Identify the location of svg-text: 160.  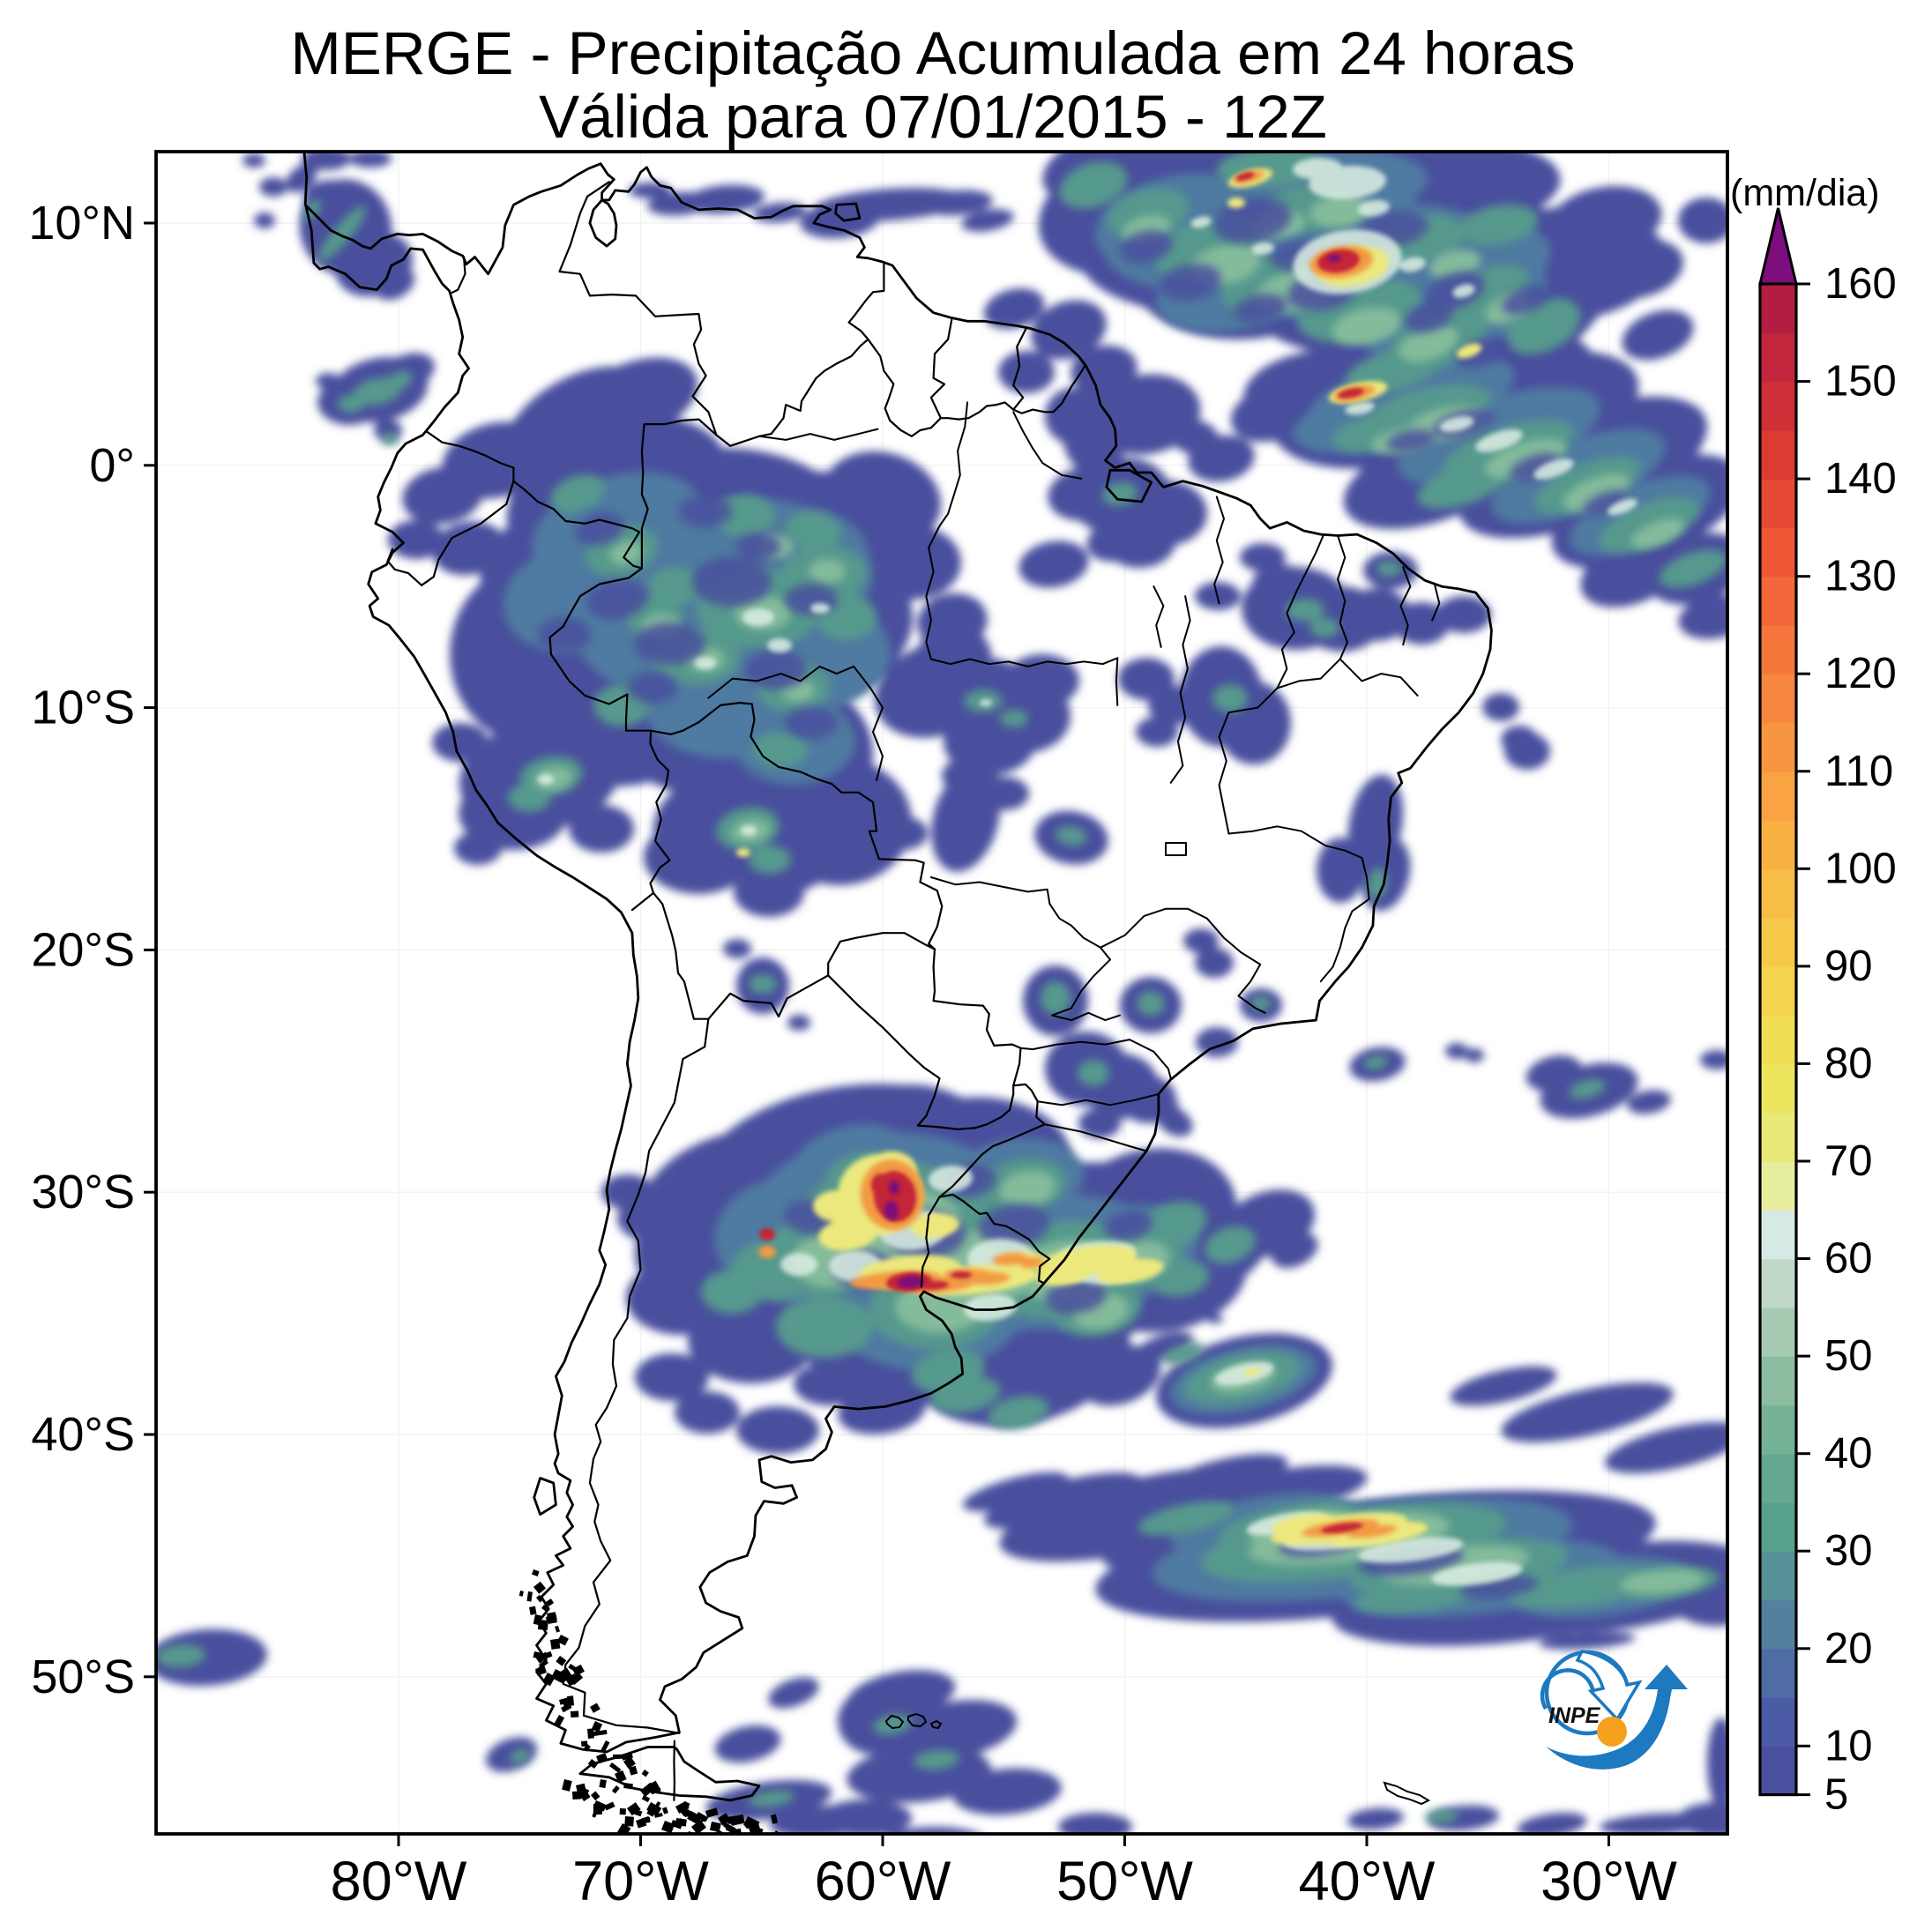
(1860, 284).